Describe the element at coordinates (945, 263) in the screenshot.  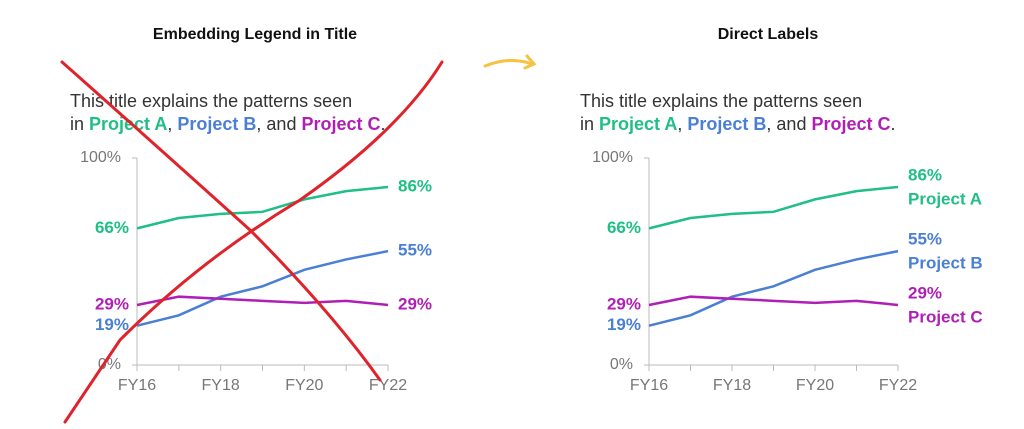
I see `series-label: Project B` at that location.